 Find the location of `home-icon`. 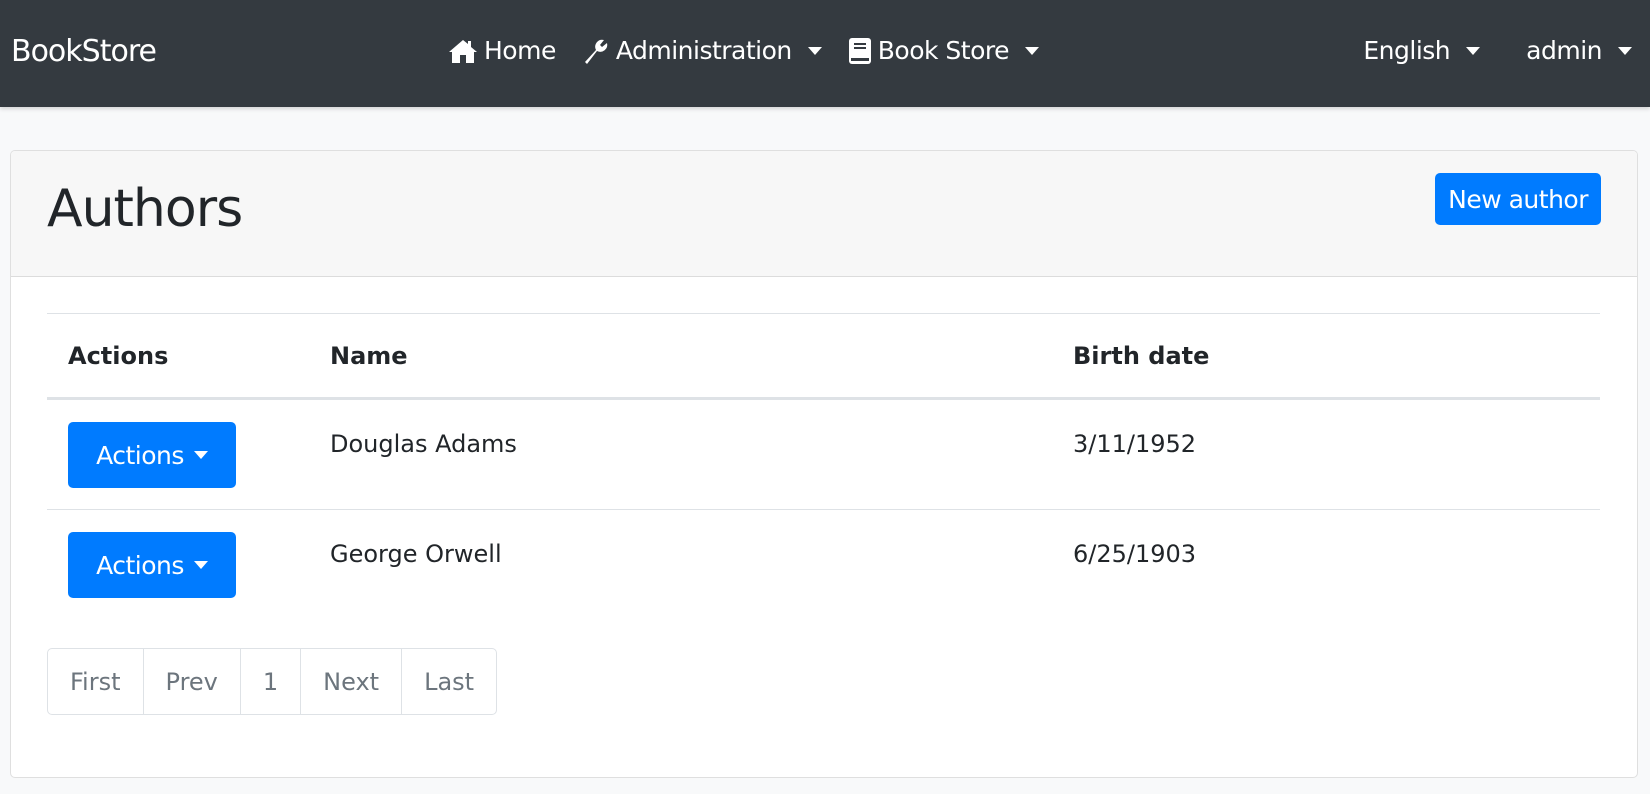

home-icon is located at coordinates (463, 51).